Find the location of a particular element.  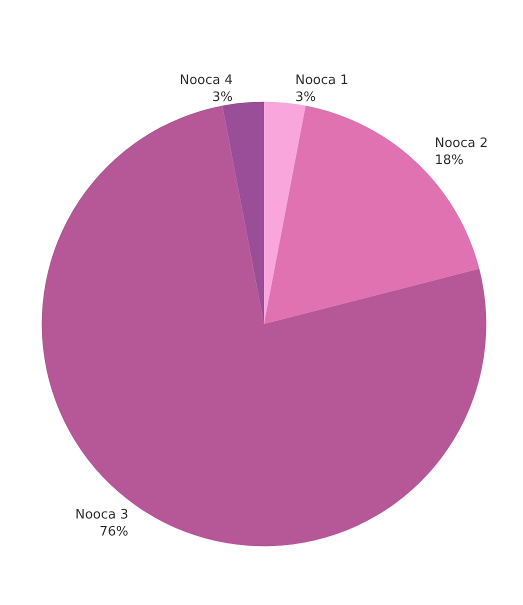

slice-label: Nooca 2 is located at coordinates (461, 143).